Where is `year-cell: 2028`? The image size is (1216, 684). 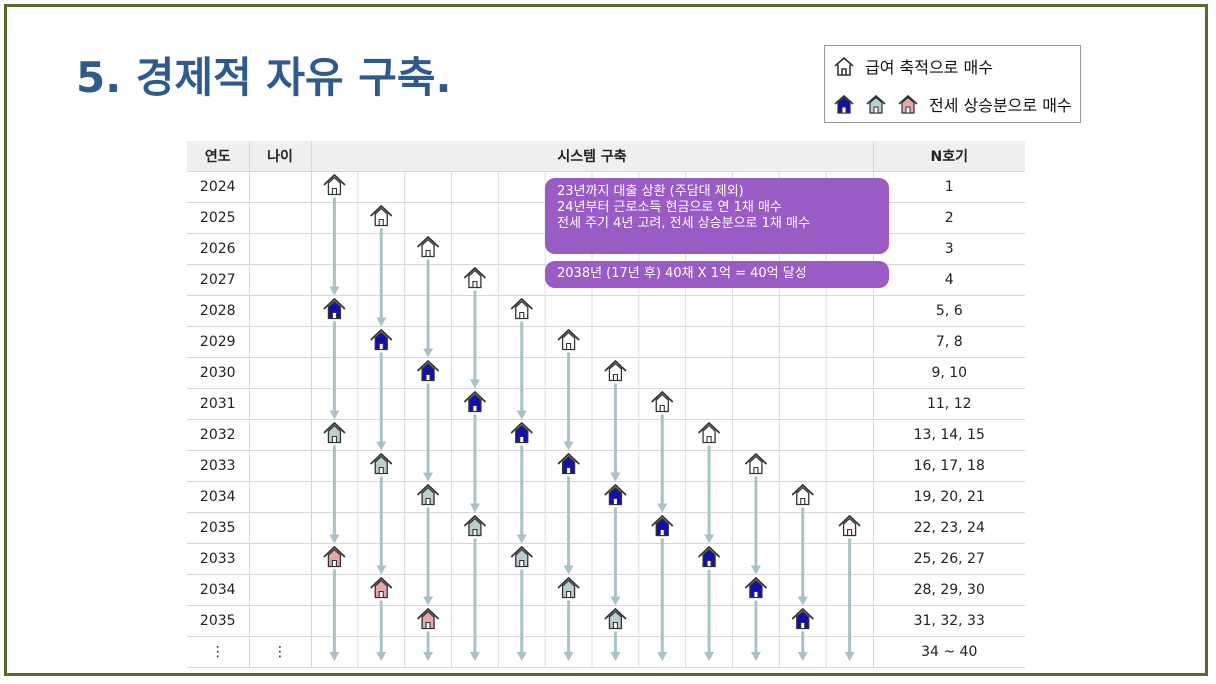
year-cell: 2028 is located at coordinates (218, 311).